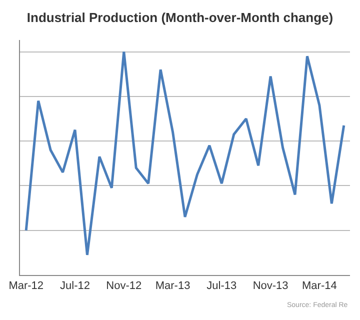  Describe the element at coordinates (26, 286) in the screenshot. I see `x-tick-label: Mar-12` at that location.